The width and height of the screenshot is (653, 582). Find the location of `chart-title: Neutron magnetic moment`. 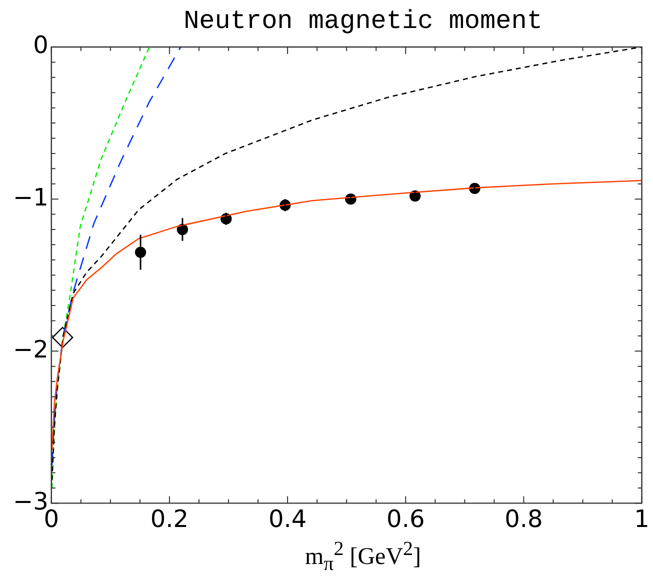

chart-title: Neutron magnetic moment is located at coordinates (363, 21).